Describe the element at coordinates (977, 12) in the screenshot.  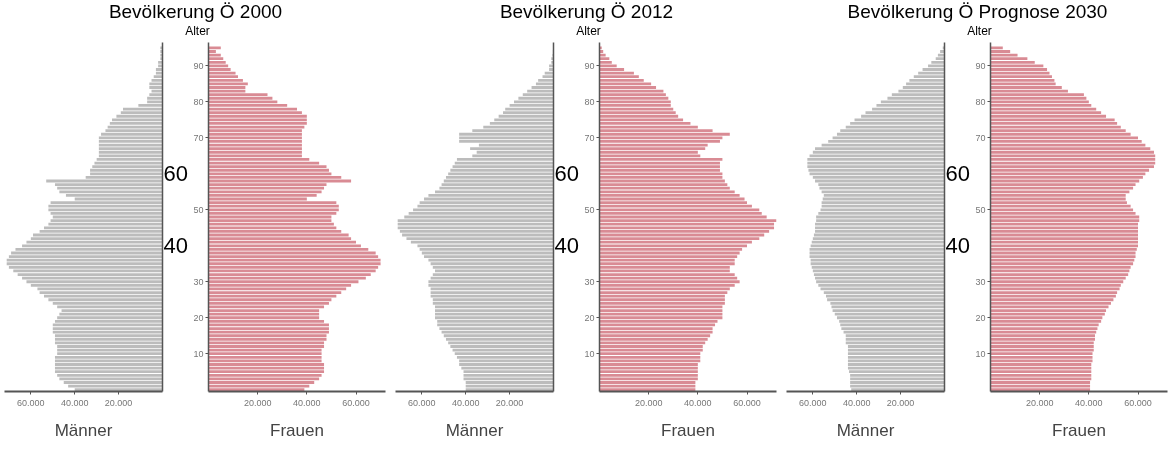
I see `chart-title: Bevölkerung Ö Prognose 2030` at that location.